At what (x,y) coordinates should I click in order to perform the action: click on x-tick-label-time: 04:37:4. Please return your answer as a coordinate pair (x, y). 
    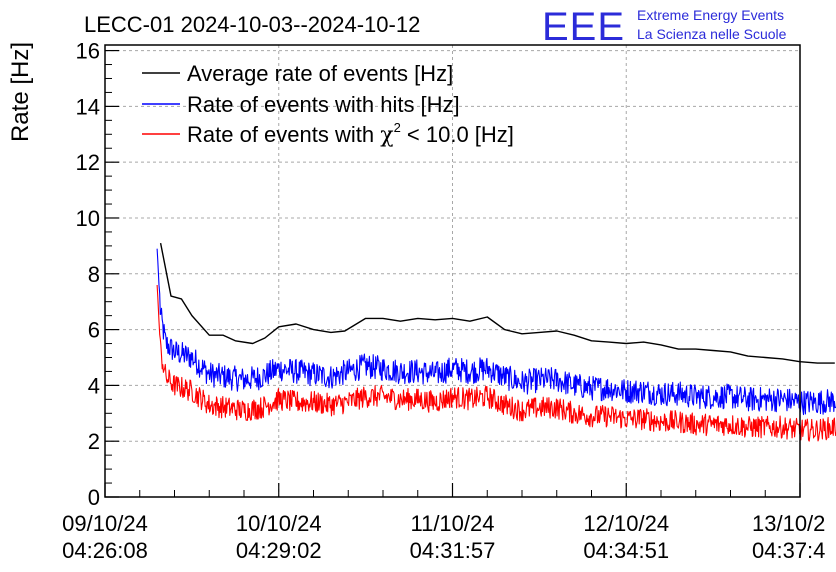
    Looking at the image, I should click on (788, 550).